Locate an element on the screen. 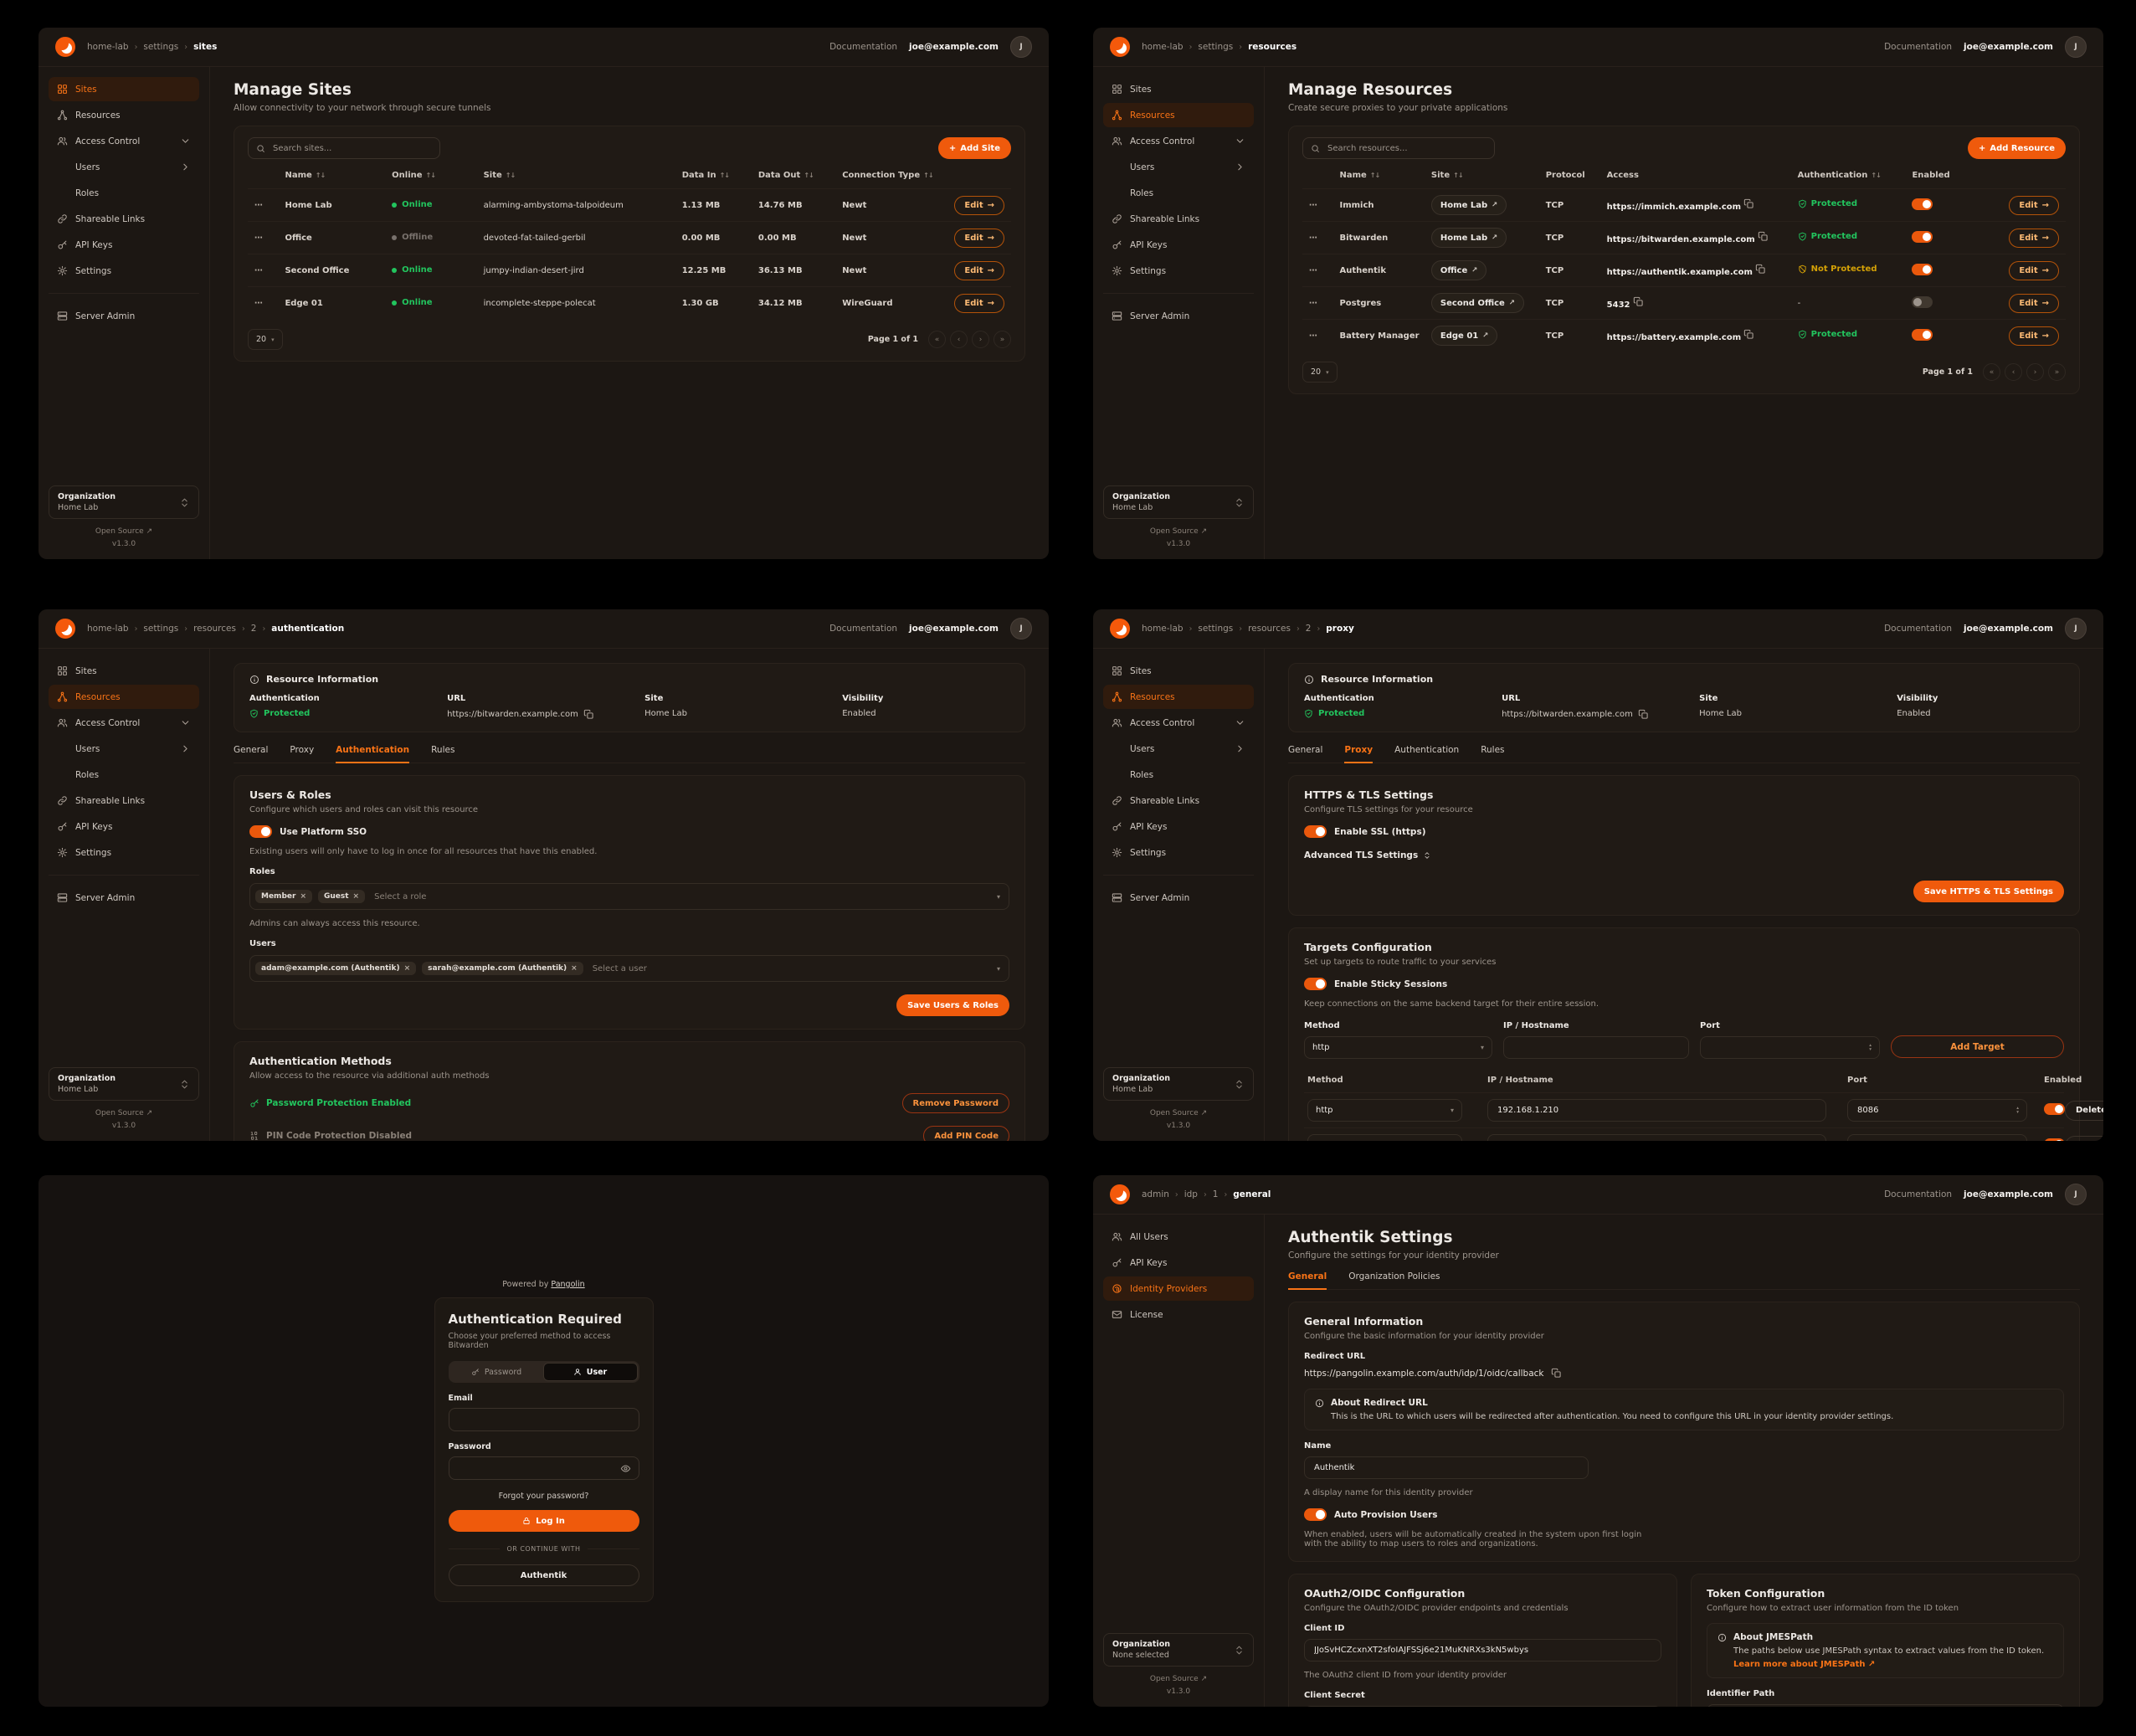  add-target-button: Add Target is located at coordinates (1978, 1046).